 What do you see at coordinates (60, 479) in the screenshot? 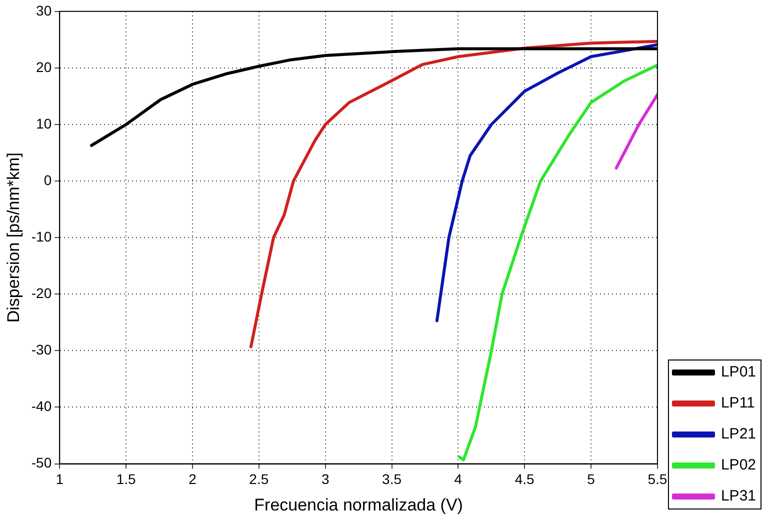
I see `x-tick-label: 1` at bounding box center [60, 479].